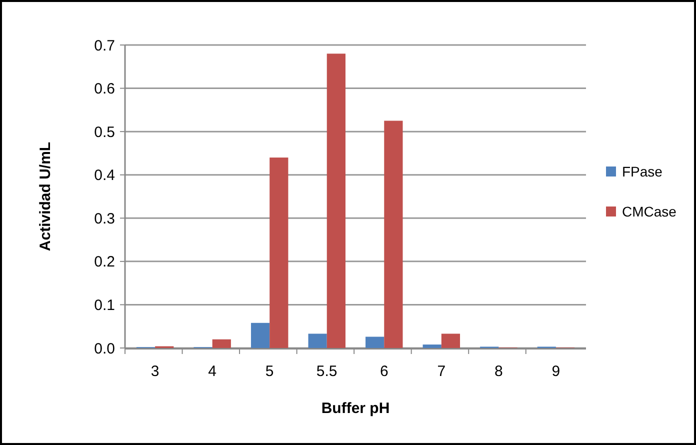 Image resolution: width=696 pixels, height=445 pixels. What do you see at coordinates (104, 175) in the screenshot?
I see `y-tick-label: 0.4` at bounding box center [104, 175].